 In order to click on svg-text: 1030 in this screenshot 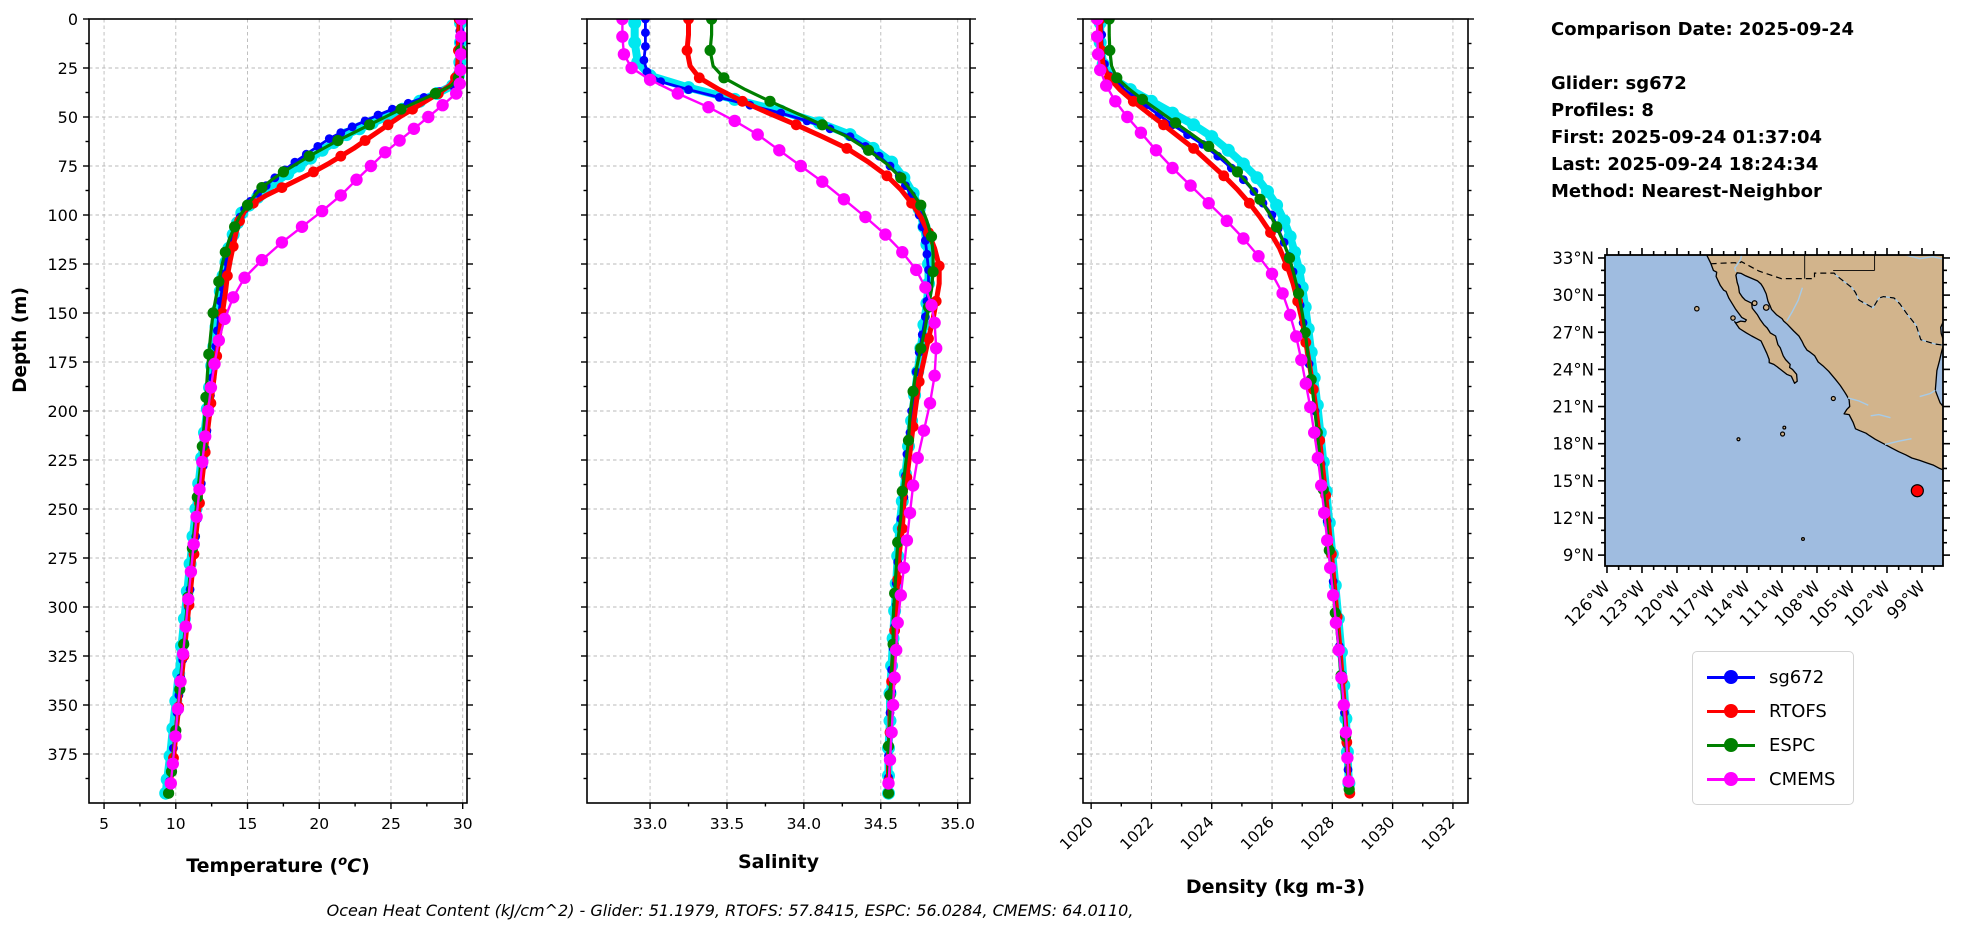, I will do `click(1378, 833)`.